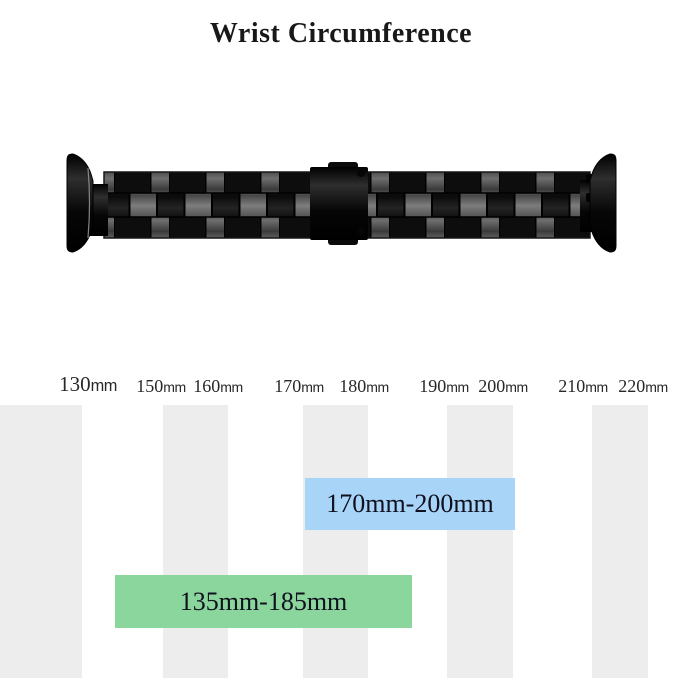 Image resolution: width=682 pixels, height=678 pixels. I want to click on range-bar-170-200: 170mm-200mm, so click(410, 504).